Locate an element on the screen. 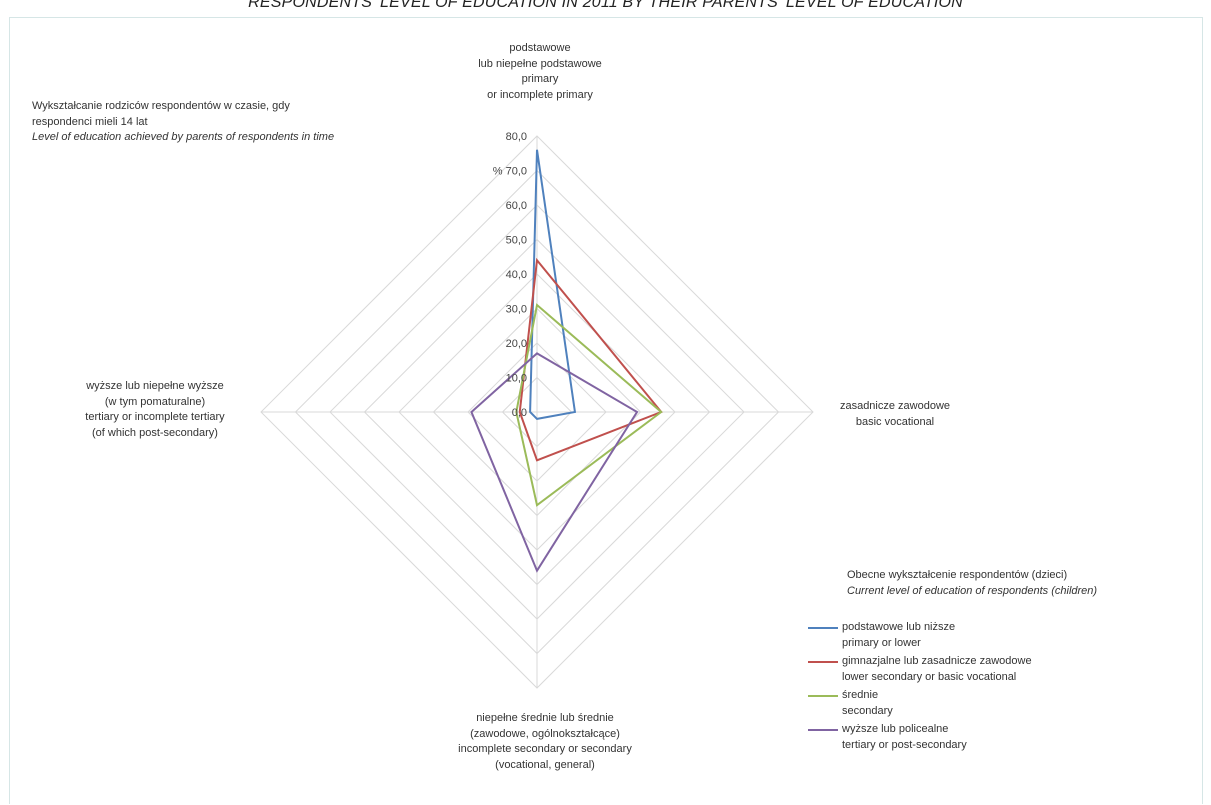 This screenshot has width=1211, height=805. axis-label-right-line: basic vocational is located at coordinates (895, 421).